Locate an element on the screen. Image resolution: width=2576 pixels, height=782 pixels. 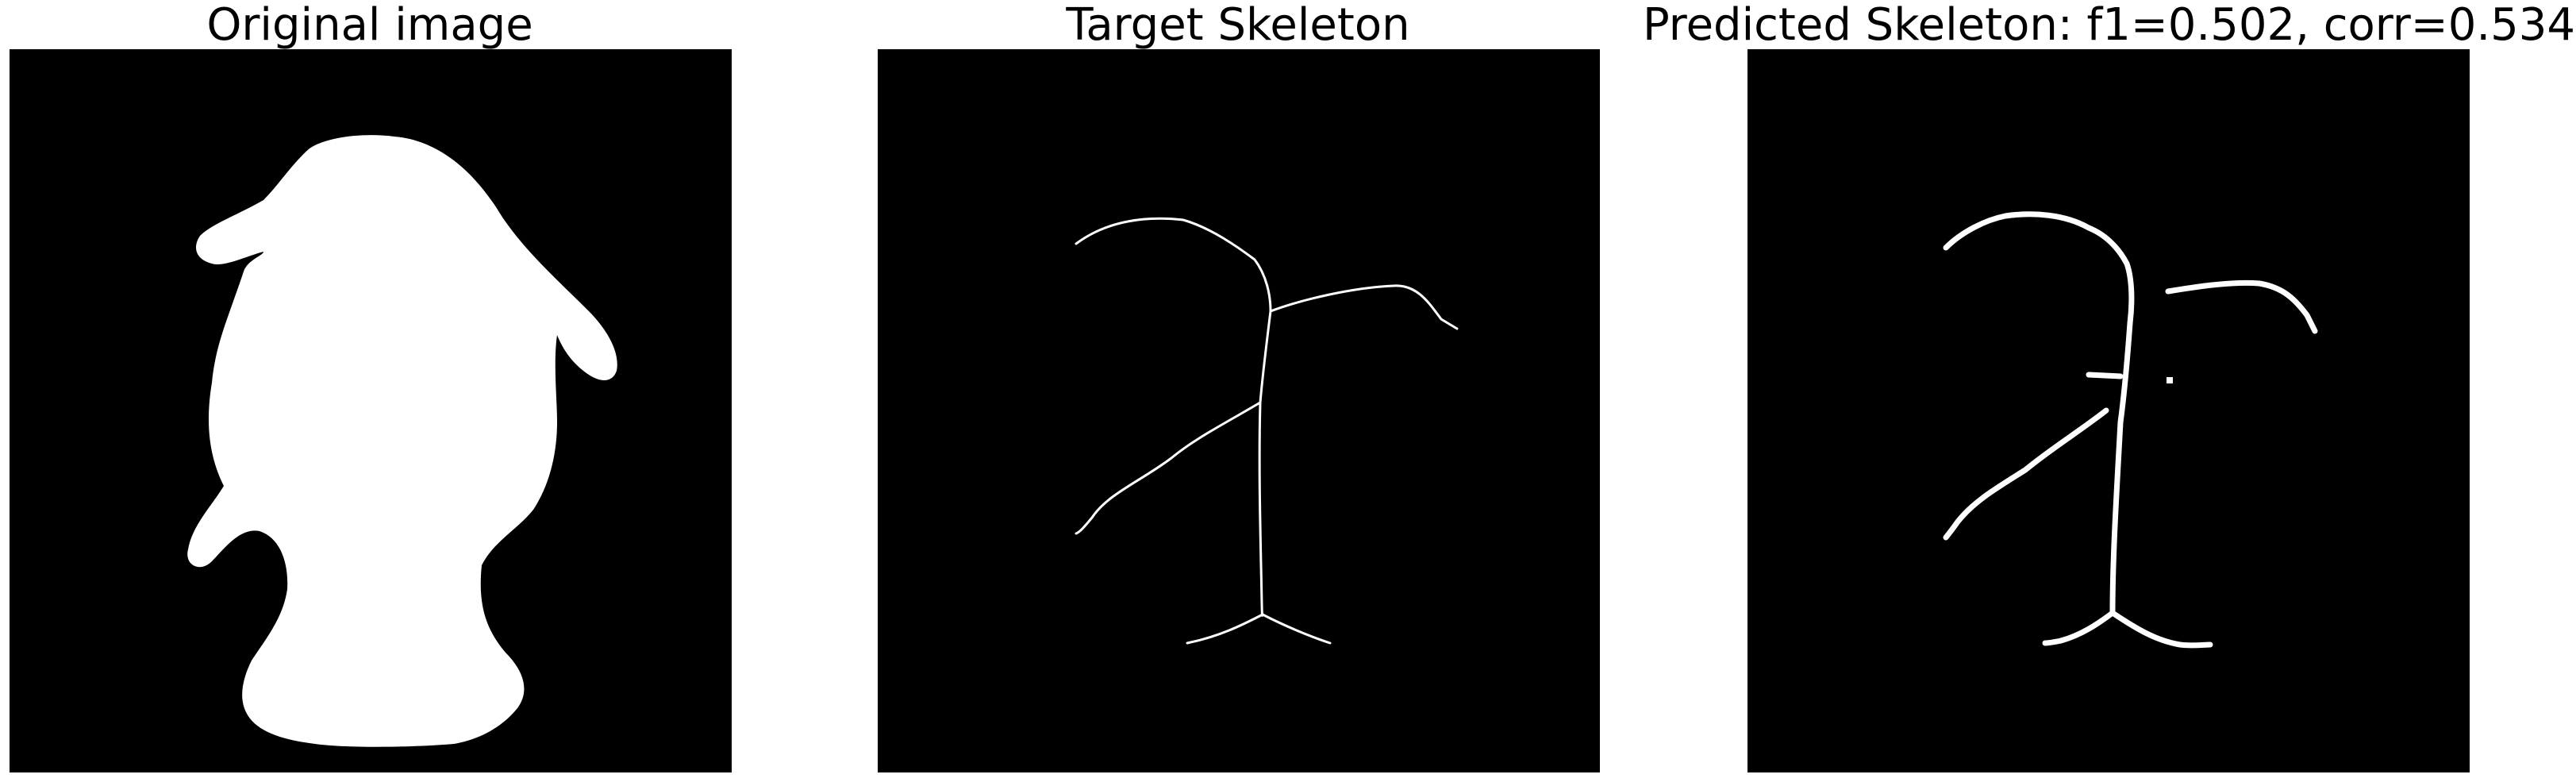
target-bottom-left-branch is located at coordinates (1225, 629).